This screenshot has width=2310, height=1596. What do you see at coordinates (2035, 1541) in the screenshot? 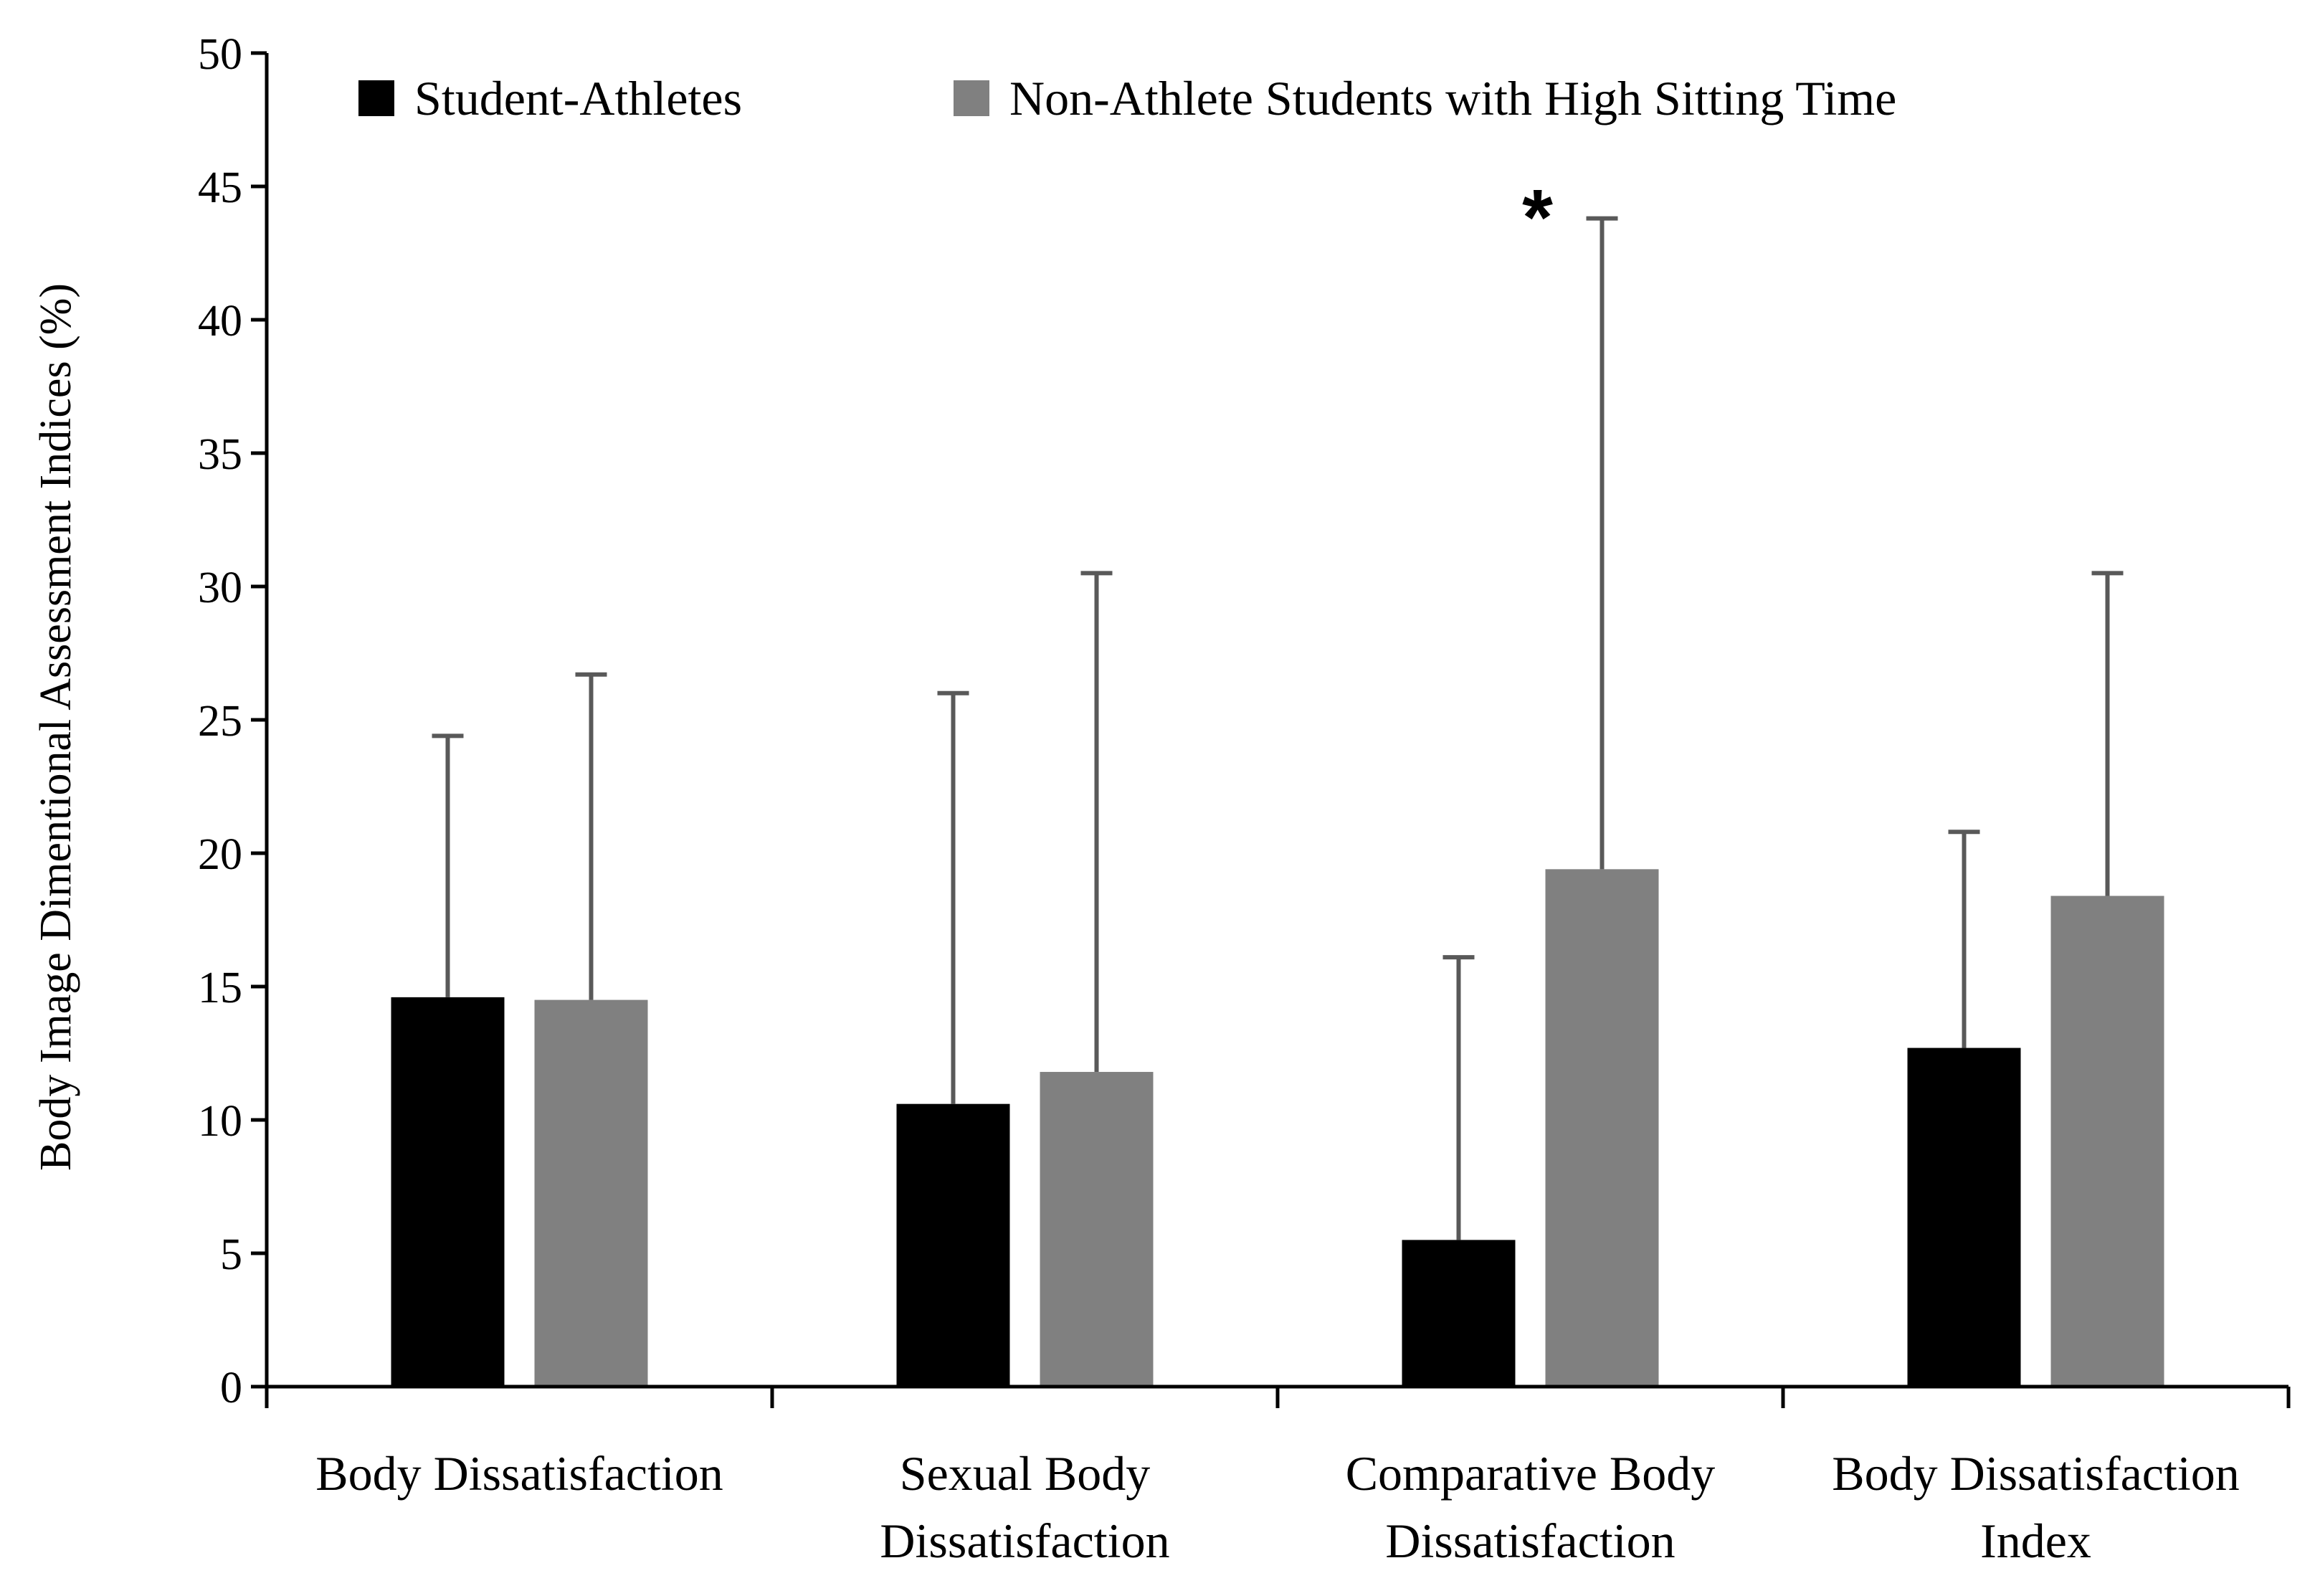
I see `x-category-label-line: Index` at bounding box center [2035, 1541].